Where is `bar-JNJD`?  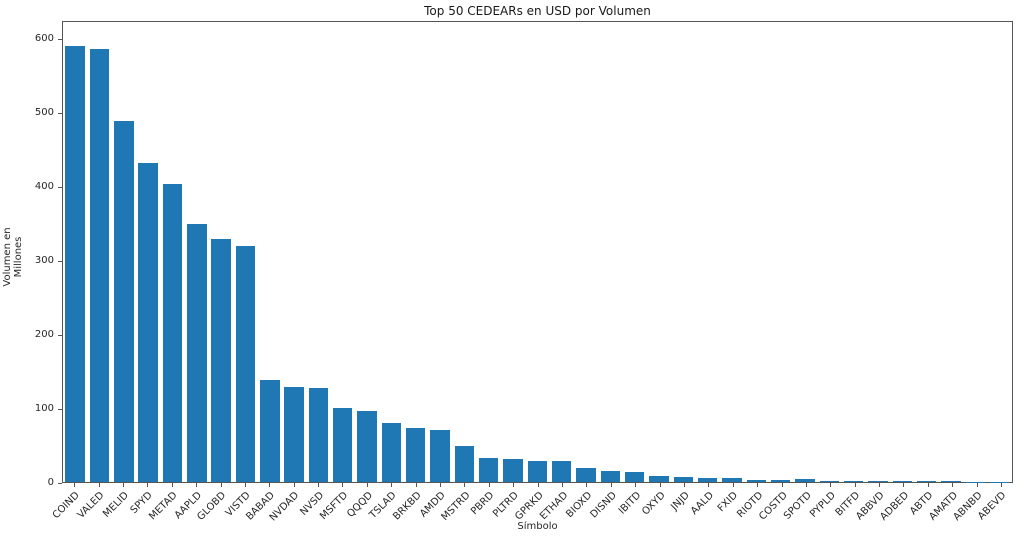
bar-JNJD is located at coordinates (683, 479).